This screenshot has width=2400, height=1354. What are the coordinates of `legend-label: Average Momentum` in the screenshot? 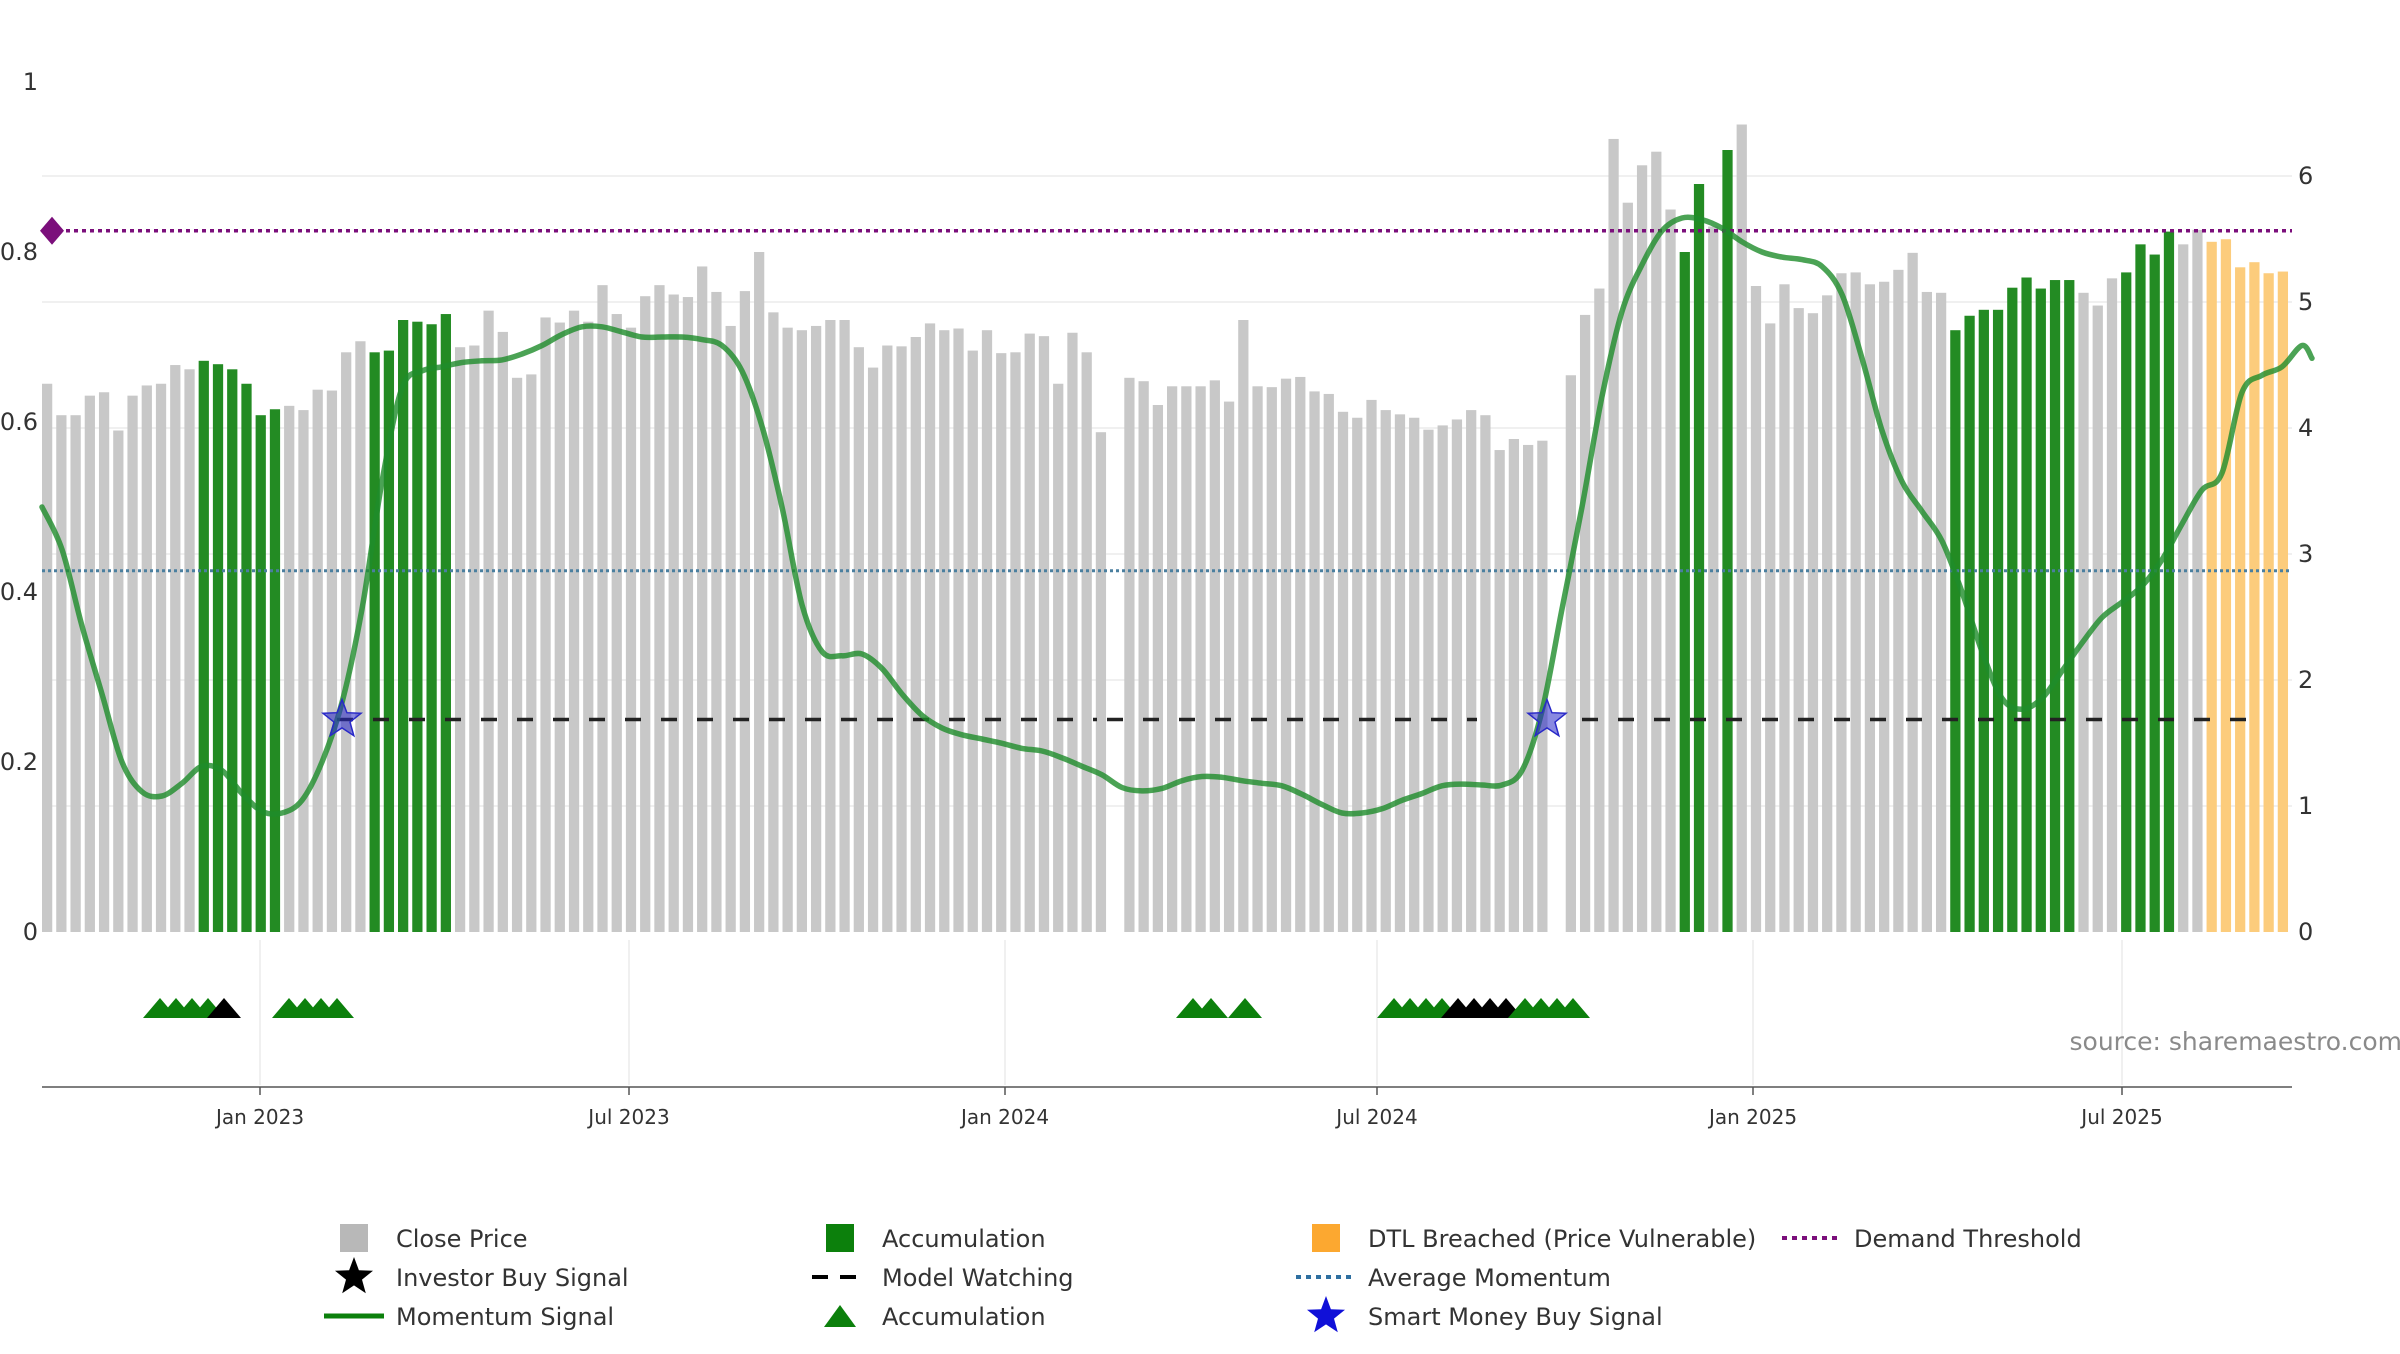 It's located at (1489, 1278).